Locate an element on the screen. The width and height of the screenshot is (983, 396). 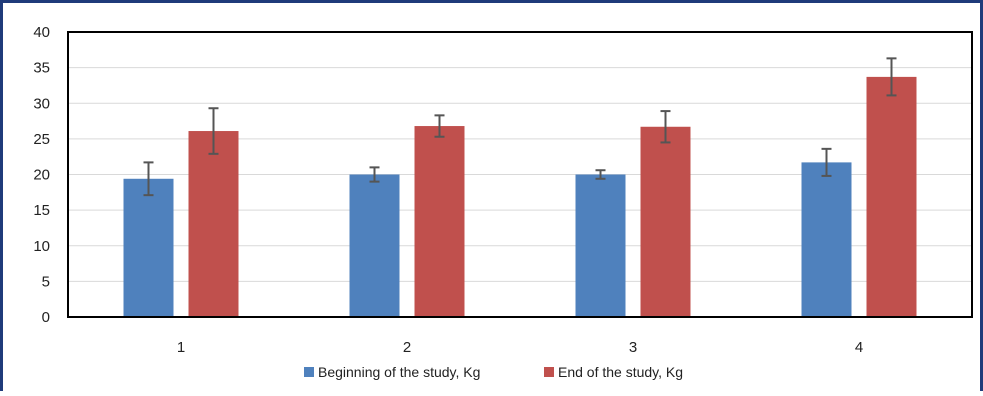
x-axis-tick-labels: 1 2 3 4 is located at coordinates (520, 347).